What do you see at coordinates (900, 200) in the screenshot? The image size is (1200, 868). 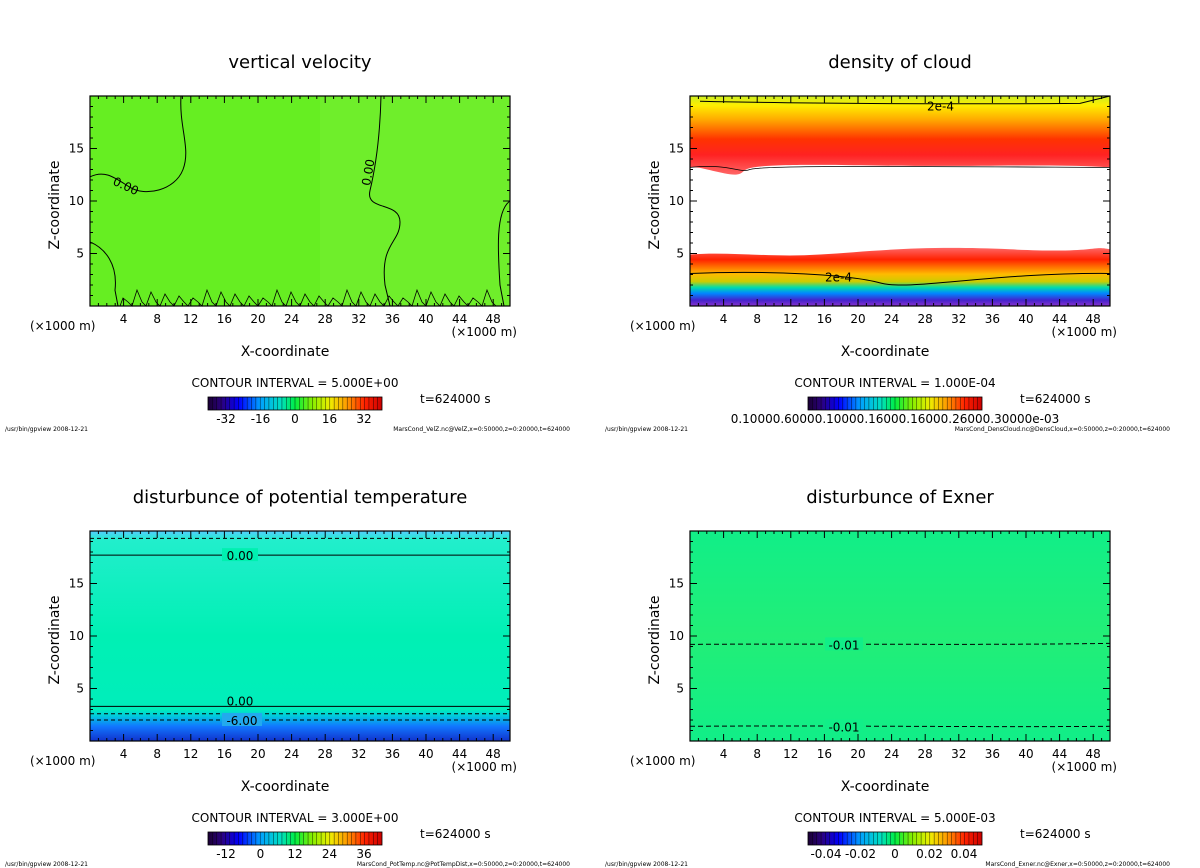 I see `plot-area: 2e-4 2e-4` at bounding box center [900, 200].